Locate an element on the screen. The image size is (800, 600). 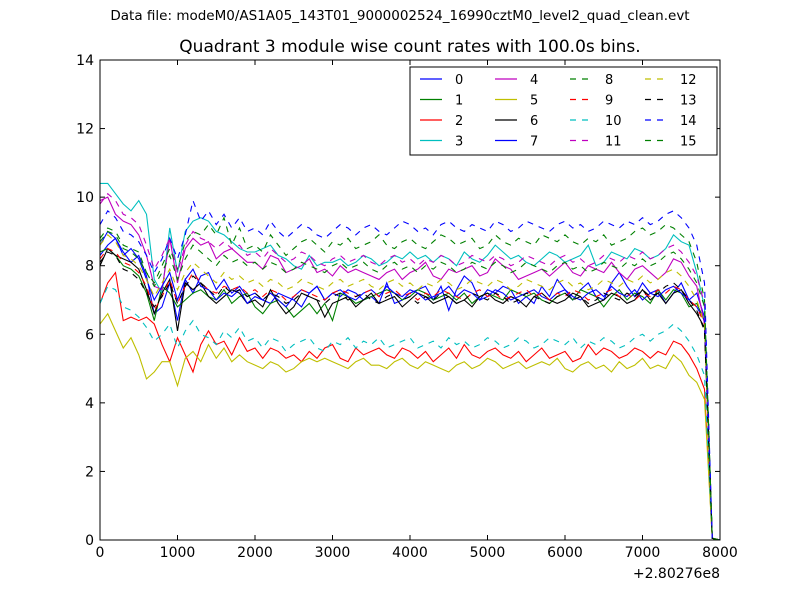
legend-label-7: 7 is located at coordinates (534, 142).